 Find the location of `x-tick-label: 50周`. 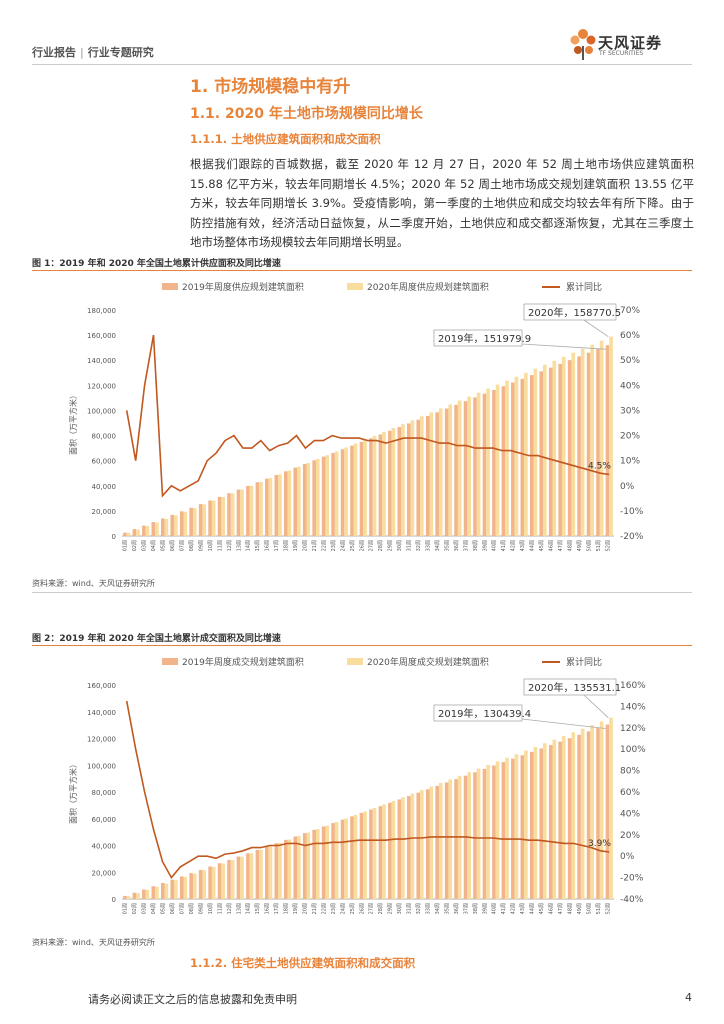

x-tick-label: 50周 is located at coordinates (589, 545).